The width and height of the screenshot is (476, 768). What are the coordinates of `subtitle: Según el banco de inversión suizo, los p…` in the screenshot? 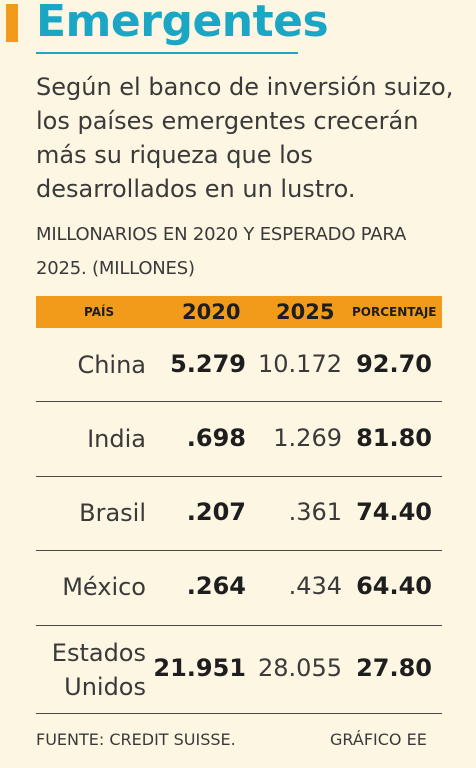 It's located at (245, 138).